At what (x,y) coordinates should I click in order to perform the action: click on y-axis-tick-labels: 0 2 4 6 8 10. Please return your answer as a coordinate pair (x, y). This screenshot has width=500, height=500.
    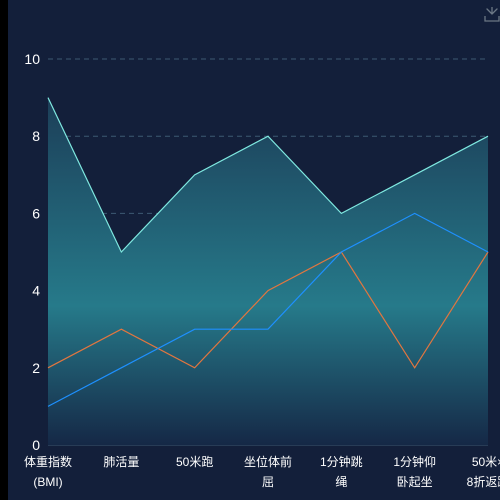
    Looking at the image, I should click on (32, 252).